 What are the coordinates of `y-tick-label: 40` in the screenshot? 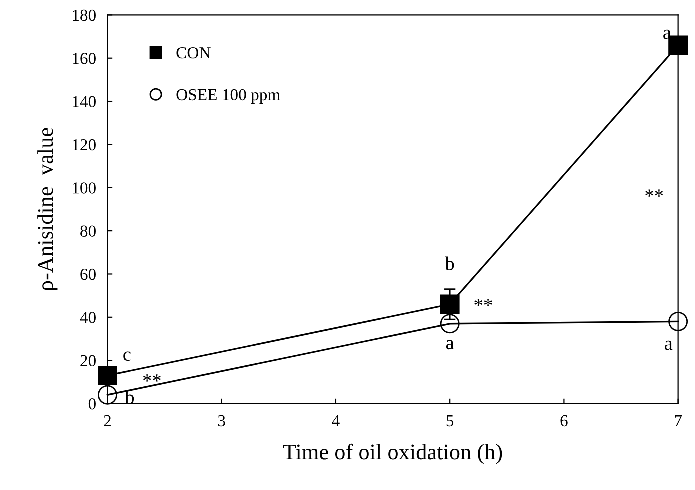 It's located at (88, 318).